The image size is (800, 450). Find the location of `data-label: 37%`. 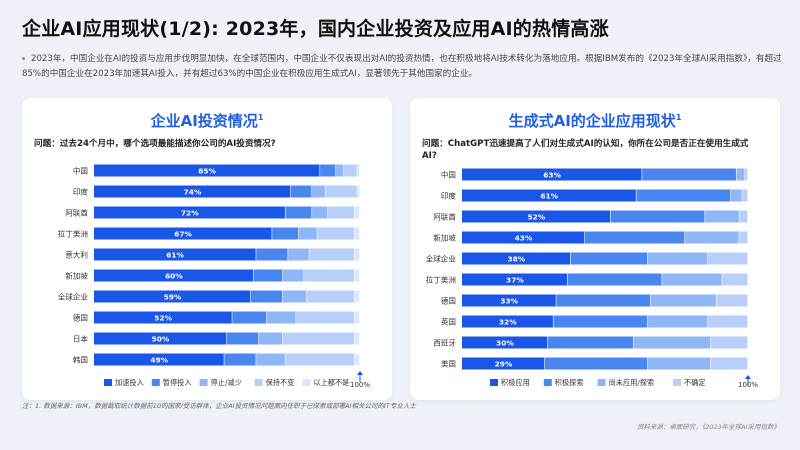

data-label: 37% is located at coordinates (515, 280).